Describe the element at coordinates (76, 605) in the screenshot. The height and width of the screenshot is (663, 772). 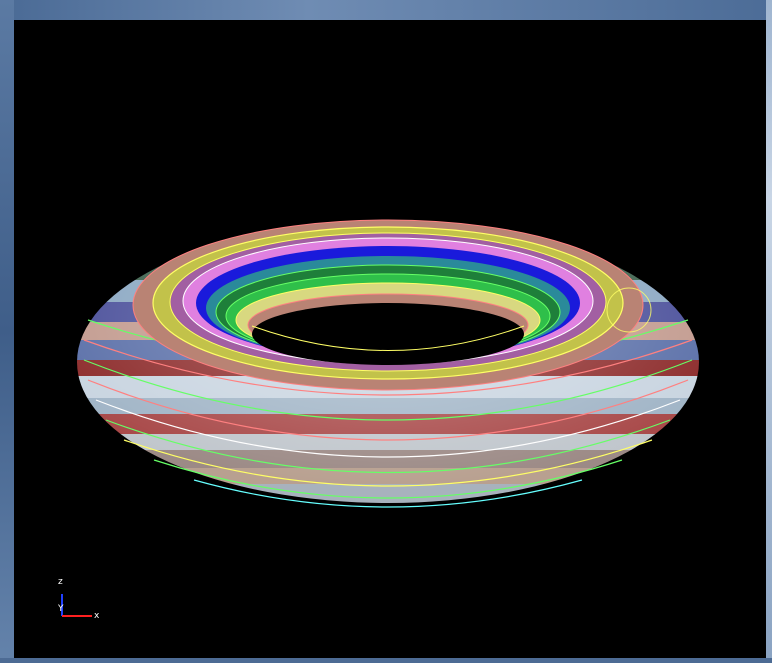
I see `axis-triad` at that location.